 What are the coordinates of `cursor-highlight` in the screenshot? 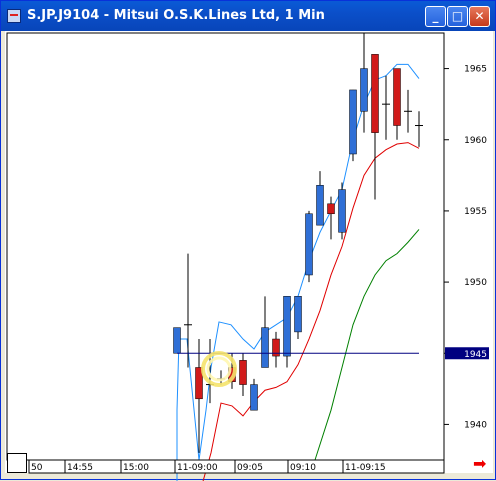 It's located at (219, 369).